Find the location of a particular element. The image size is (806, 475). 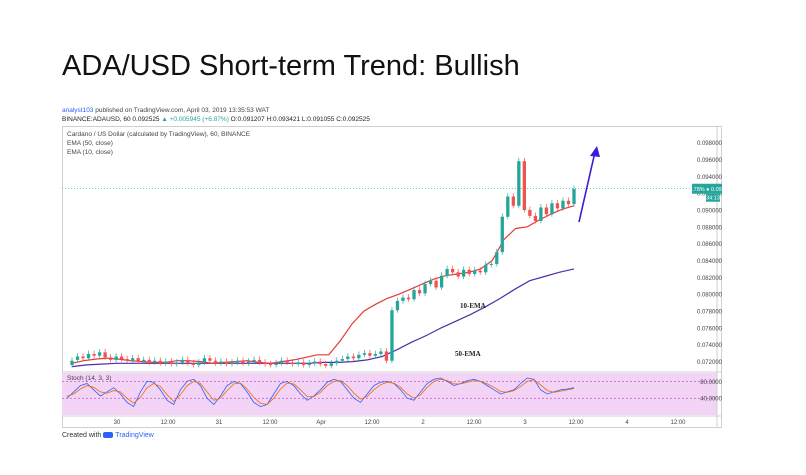

trend-arrow-shaft is located at coordinates (587, 187).